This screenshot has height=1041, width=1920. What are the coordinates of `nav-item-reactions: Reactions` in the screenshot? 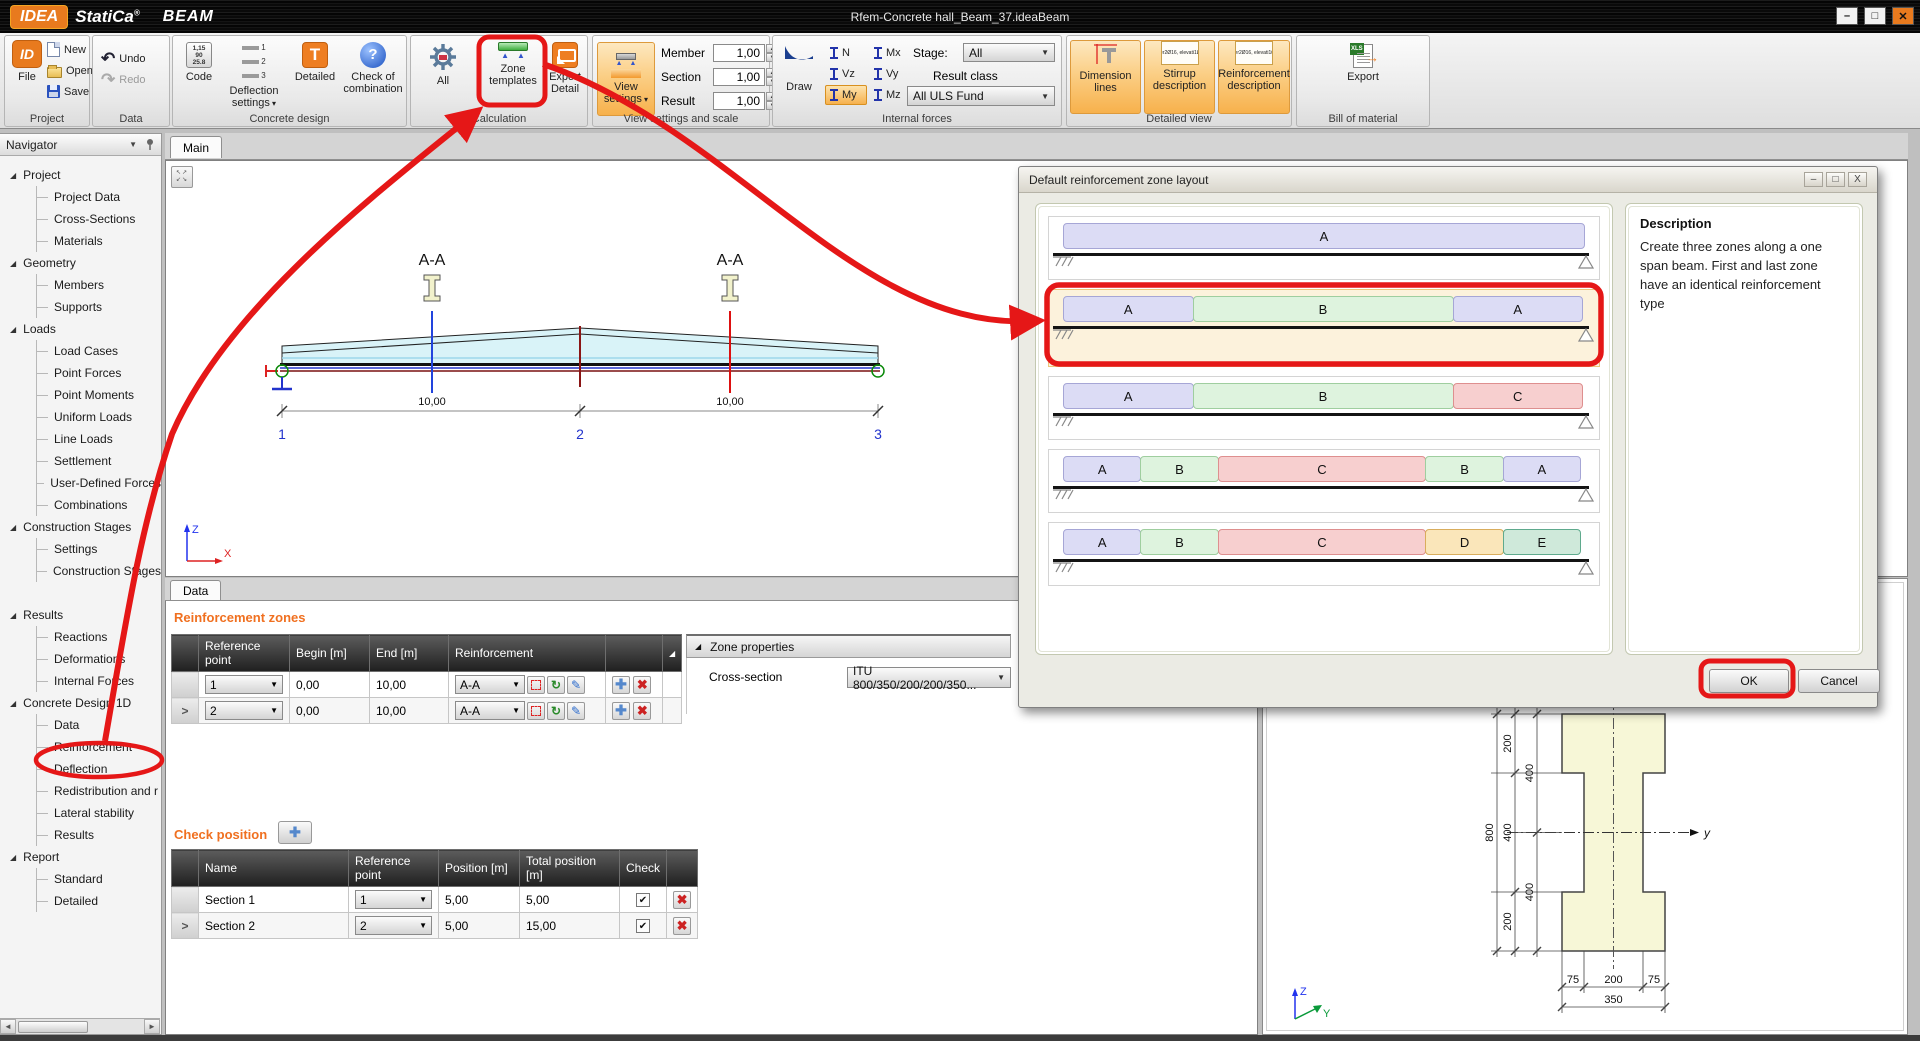 It's located at (99, 637).